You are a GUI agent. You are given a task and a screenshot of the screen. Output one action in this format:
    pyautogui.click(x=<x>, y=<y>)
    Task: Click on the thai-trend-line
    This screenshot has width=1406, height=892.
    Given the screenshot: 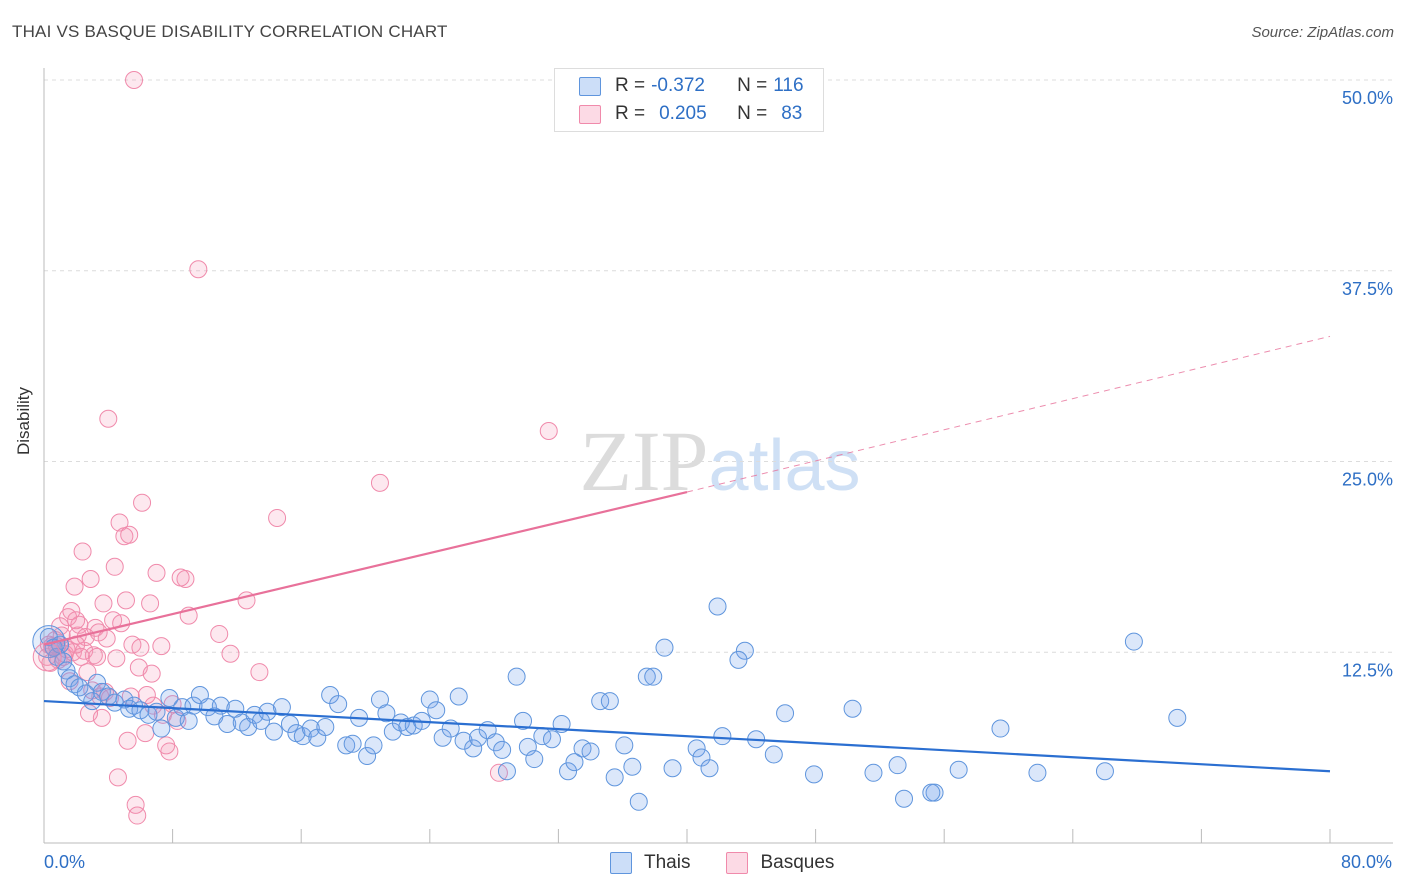 What is the action you would take?
    pyautogui.click(x=687, y=736)
    